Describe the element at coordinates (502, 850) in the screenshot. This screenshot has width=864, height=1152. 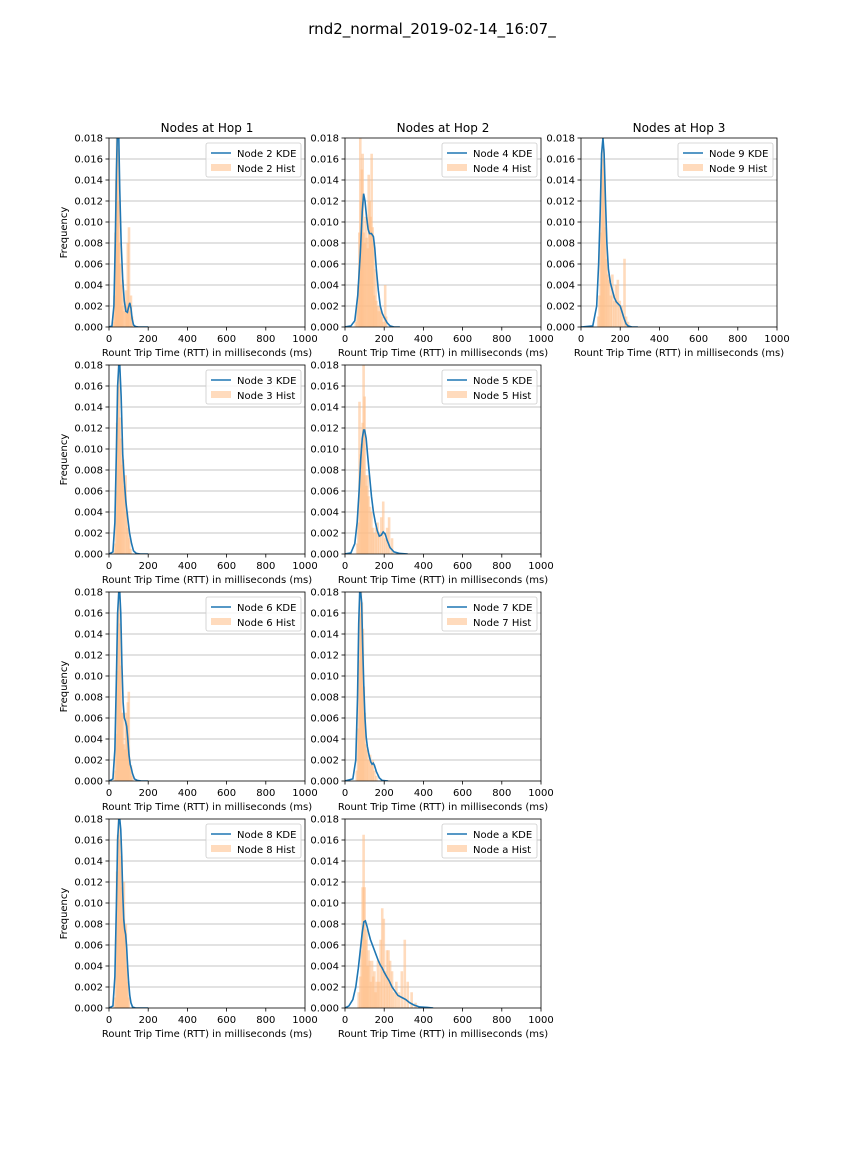
I see `legend-label: Node a Hist` at that location.